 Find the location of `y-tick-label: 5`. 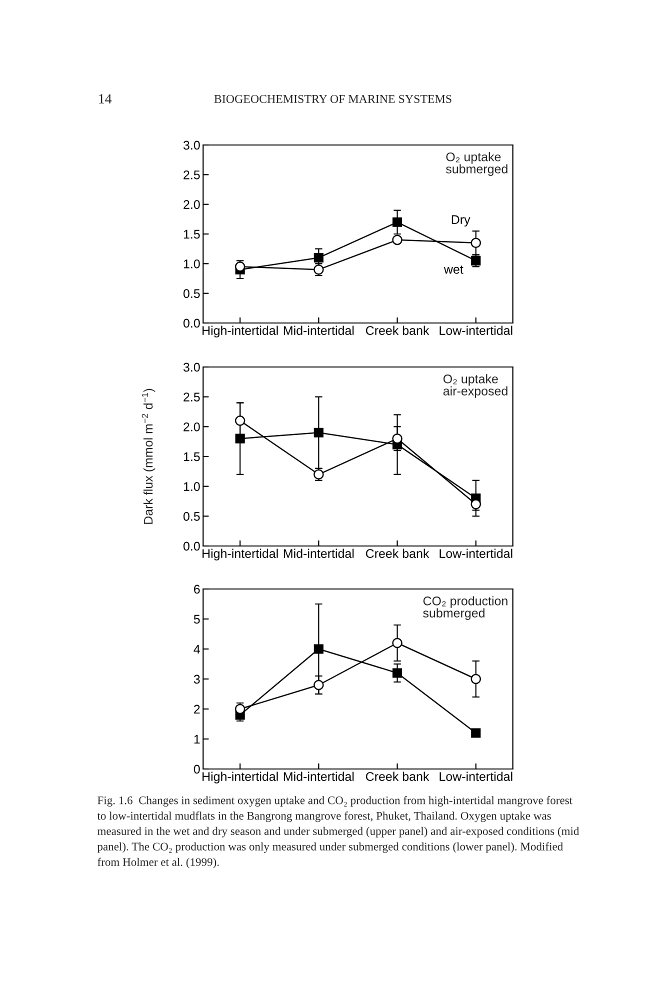

y-tick-label: 5 is located at coordinates (197, 619).